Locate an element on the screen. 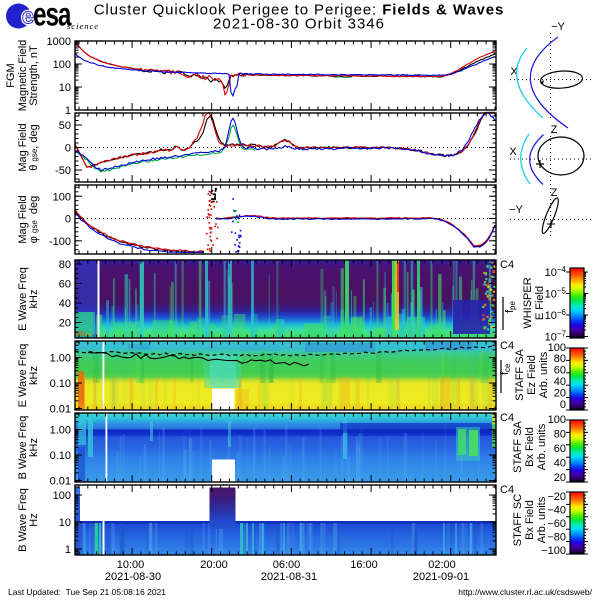 The width and height of the screenshot is (600, 600). svg-text: e is located at coordinates (28, 16).